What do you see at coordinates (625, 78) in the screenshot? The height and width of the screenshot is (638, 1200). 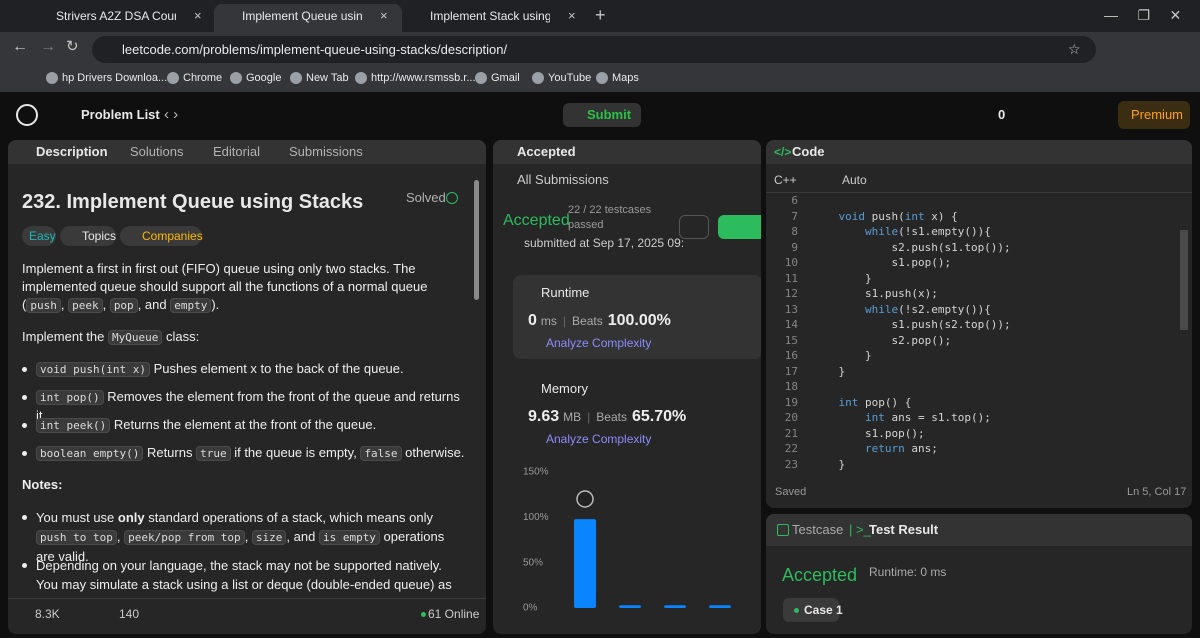 I see `bookmark: Maps` at bounding box center [625, 78].